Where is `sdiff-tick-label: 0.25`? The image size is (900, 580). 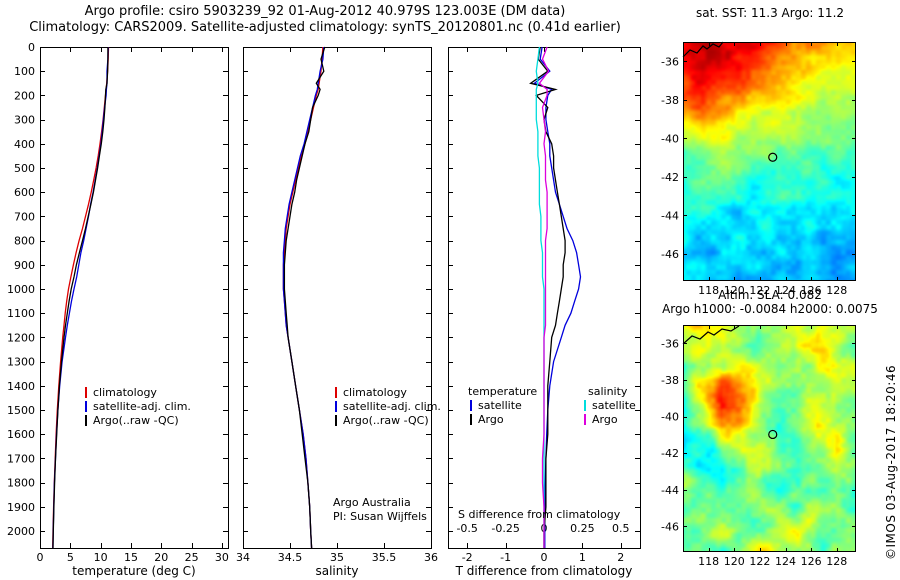 sdiff-tick-label: 0.25 is located at coordinates (582, 528).